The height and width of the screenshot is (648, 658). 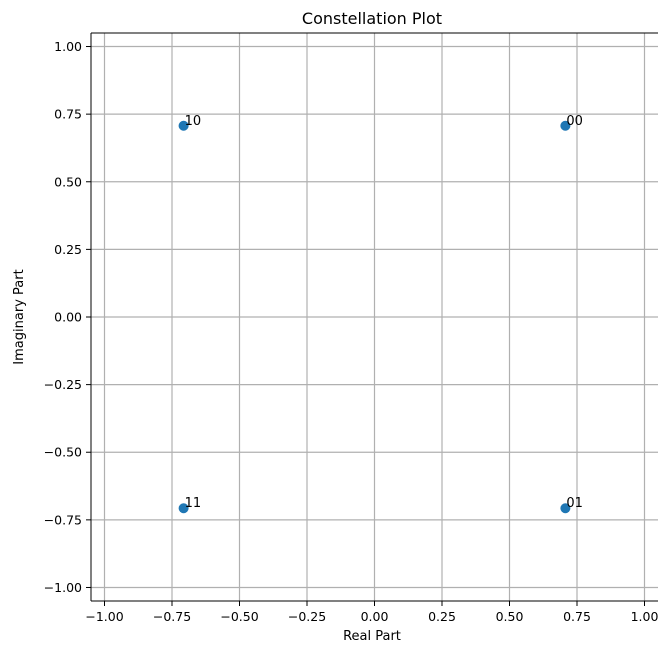 What do you see at coordinates (68, 114) in the screenshot?
I see `y-tick-label-7: 0.75` at bounding box center [68, 114].